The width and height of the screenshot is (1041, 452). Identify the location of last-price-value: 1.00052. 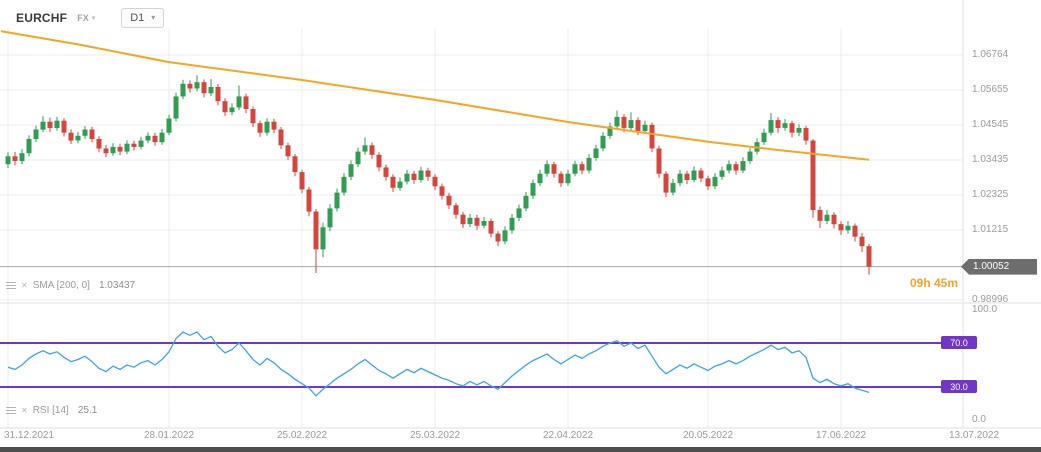
(991, 267).